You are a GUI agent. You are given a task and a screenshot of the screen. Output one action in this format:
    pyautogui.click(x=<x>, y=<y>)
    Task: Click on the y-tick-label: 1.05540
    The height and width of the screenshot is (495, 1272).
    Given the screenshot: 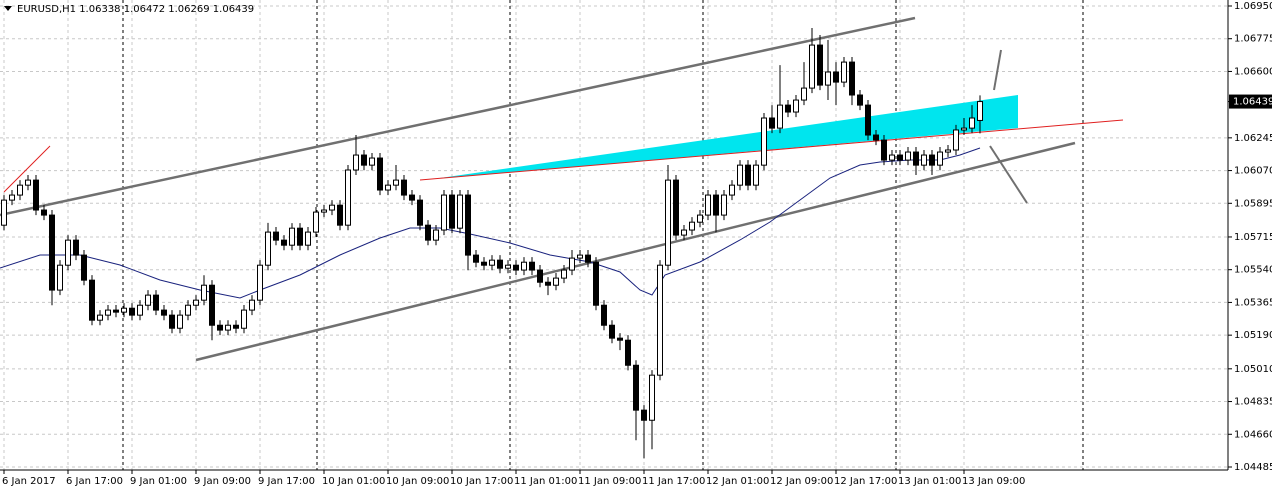 What is the action you would take?
    pyautogui.click(x=1253, y=270)
    